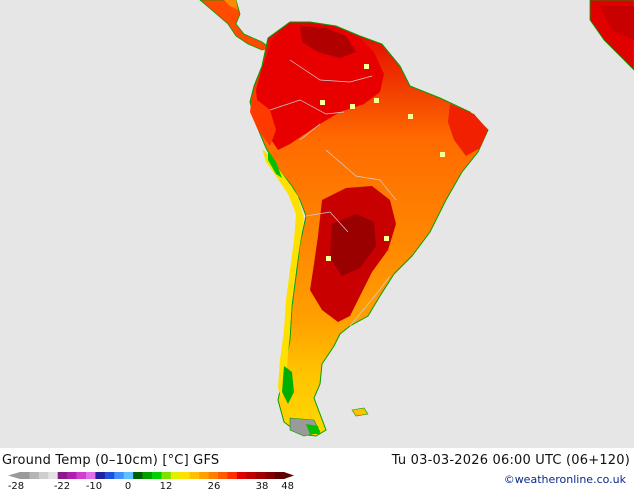 The image size is (634, 490). What do you see at coordinates (289, 475) in the screenshot?
I see `legend-arrow-high` at bounding box center [289, 475].